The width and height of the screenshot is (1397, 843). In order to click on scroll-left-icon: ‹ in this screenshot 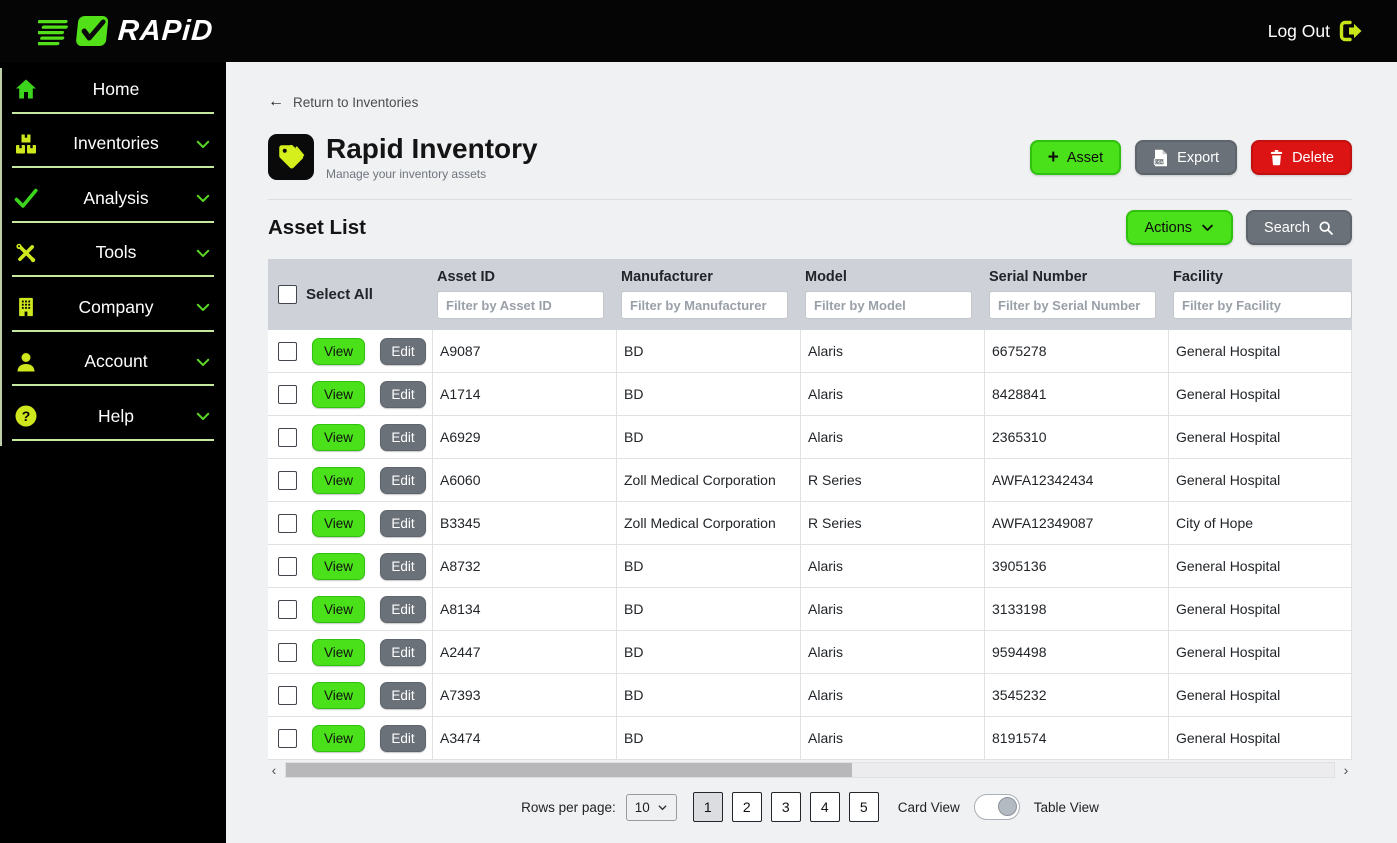, I will do `click(274, 770)`.